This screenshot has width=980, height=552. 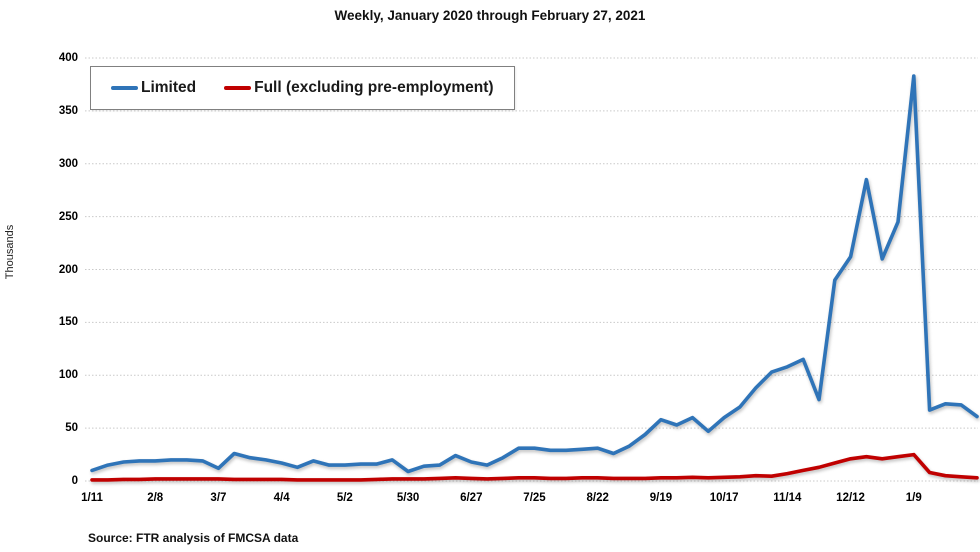 What do you see at coordinates (68, 163) in the screenshot?
I see `y-tick-label-300: 300` at bounding box center [68, 163].